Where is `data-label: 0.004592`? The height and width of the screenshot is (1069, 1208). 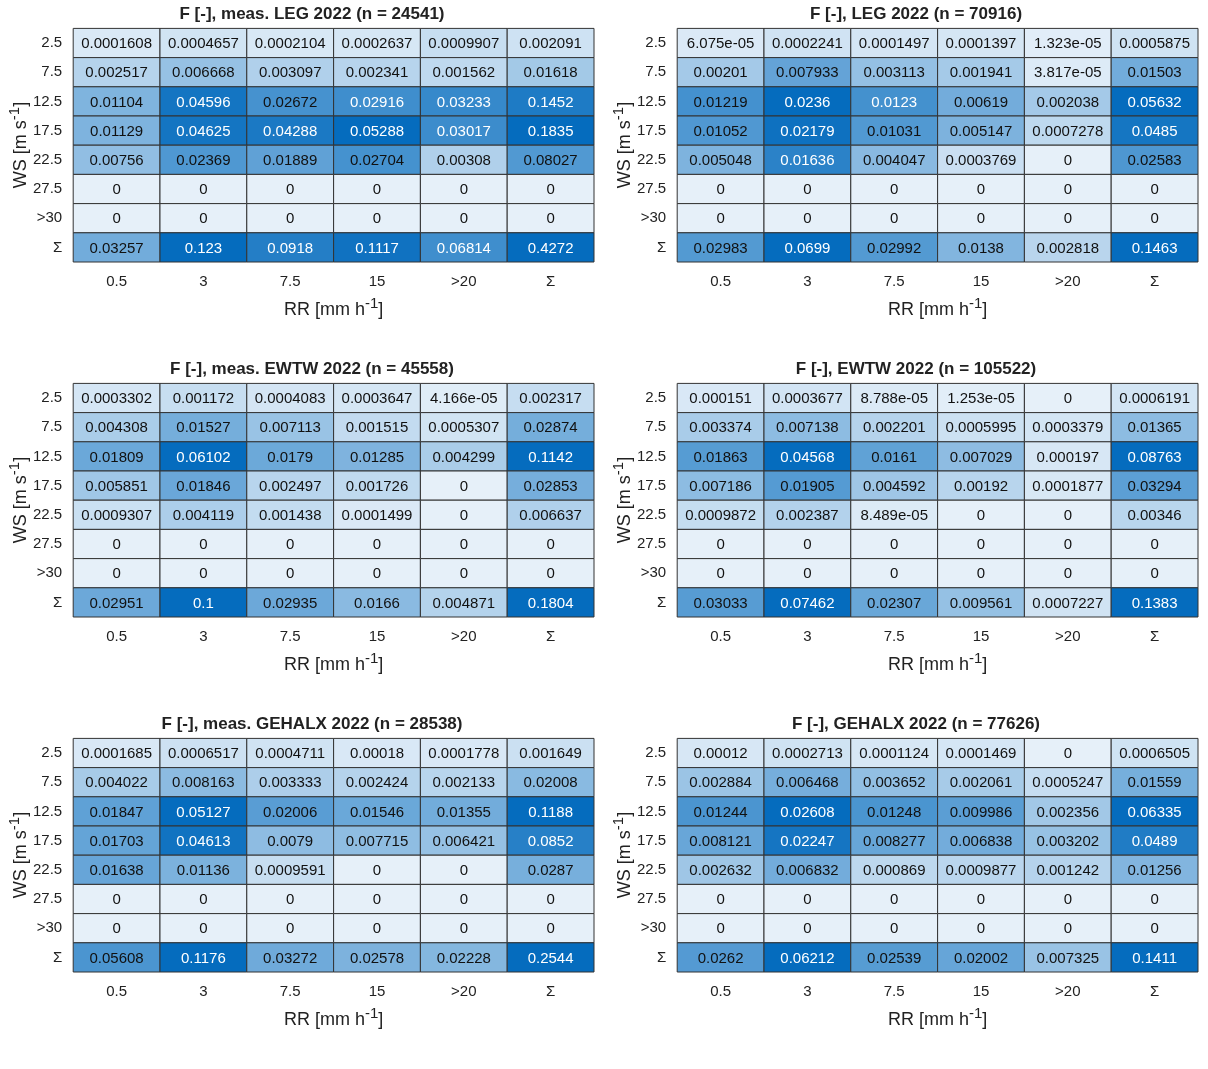
data-label: 0.004592 is located at coordinates (894, 485).